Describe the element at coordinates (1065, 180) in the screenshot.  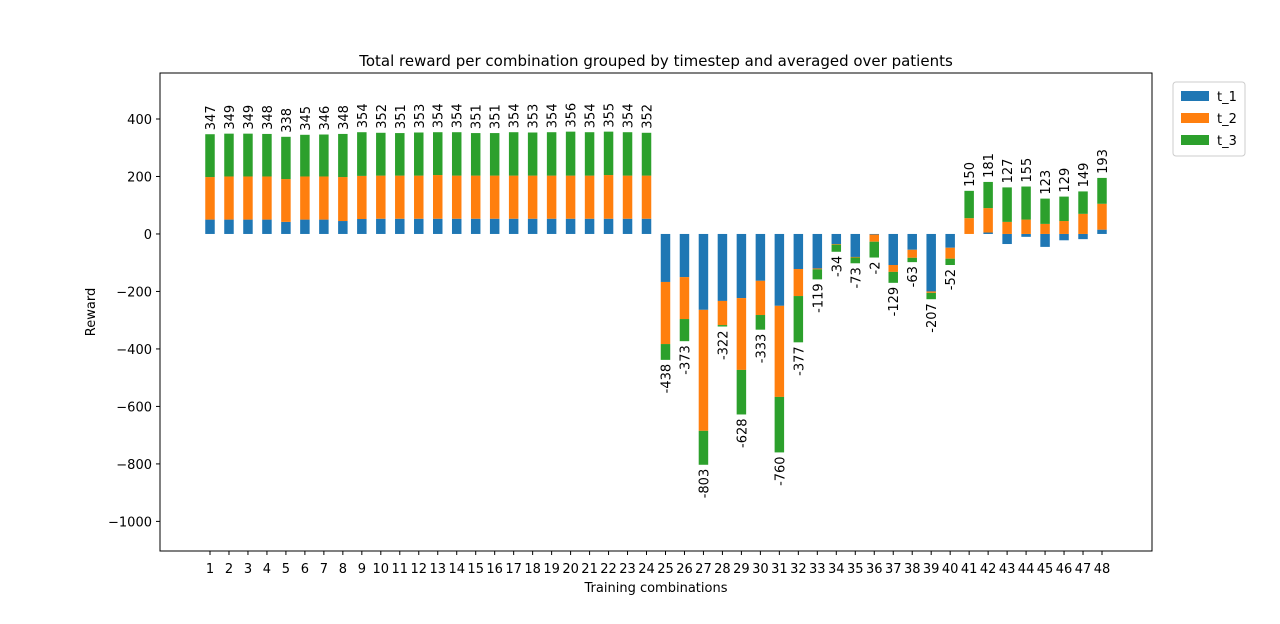
I see `total-label: 129` at that location.